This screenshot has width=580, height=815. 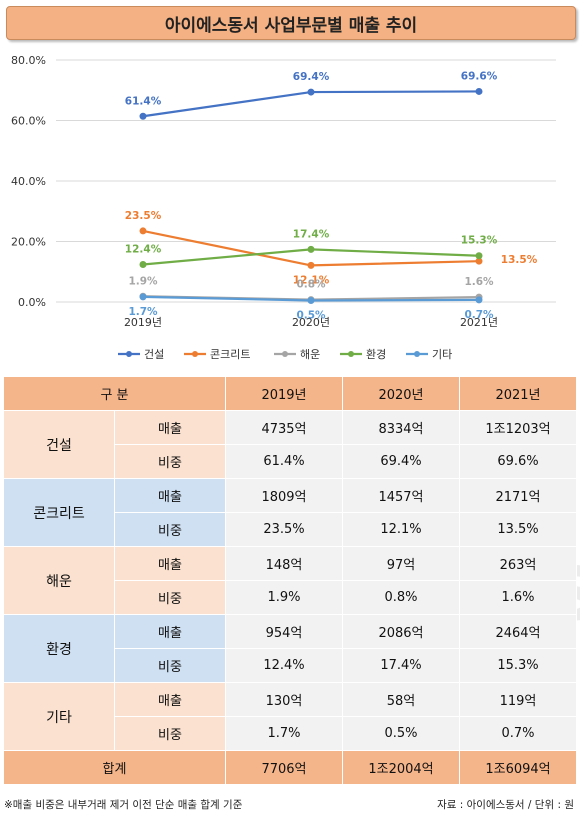 I want to click on data-label: 0.7%, so click(x=479, y=315).